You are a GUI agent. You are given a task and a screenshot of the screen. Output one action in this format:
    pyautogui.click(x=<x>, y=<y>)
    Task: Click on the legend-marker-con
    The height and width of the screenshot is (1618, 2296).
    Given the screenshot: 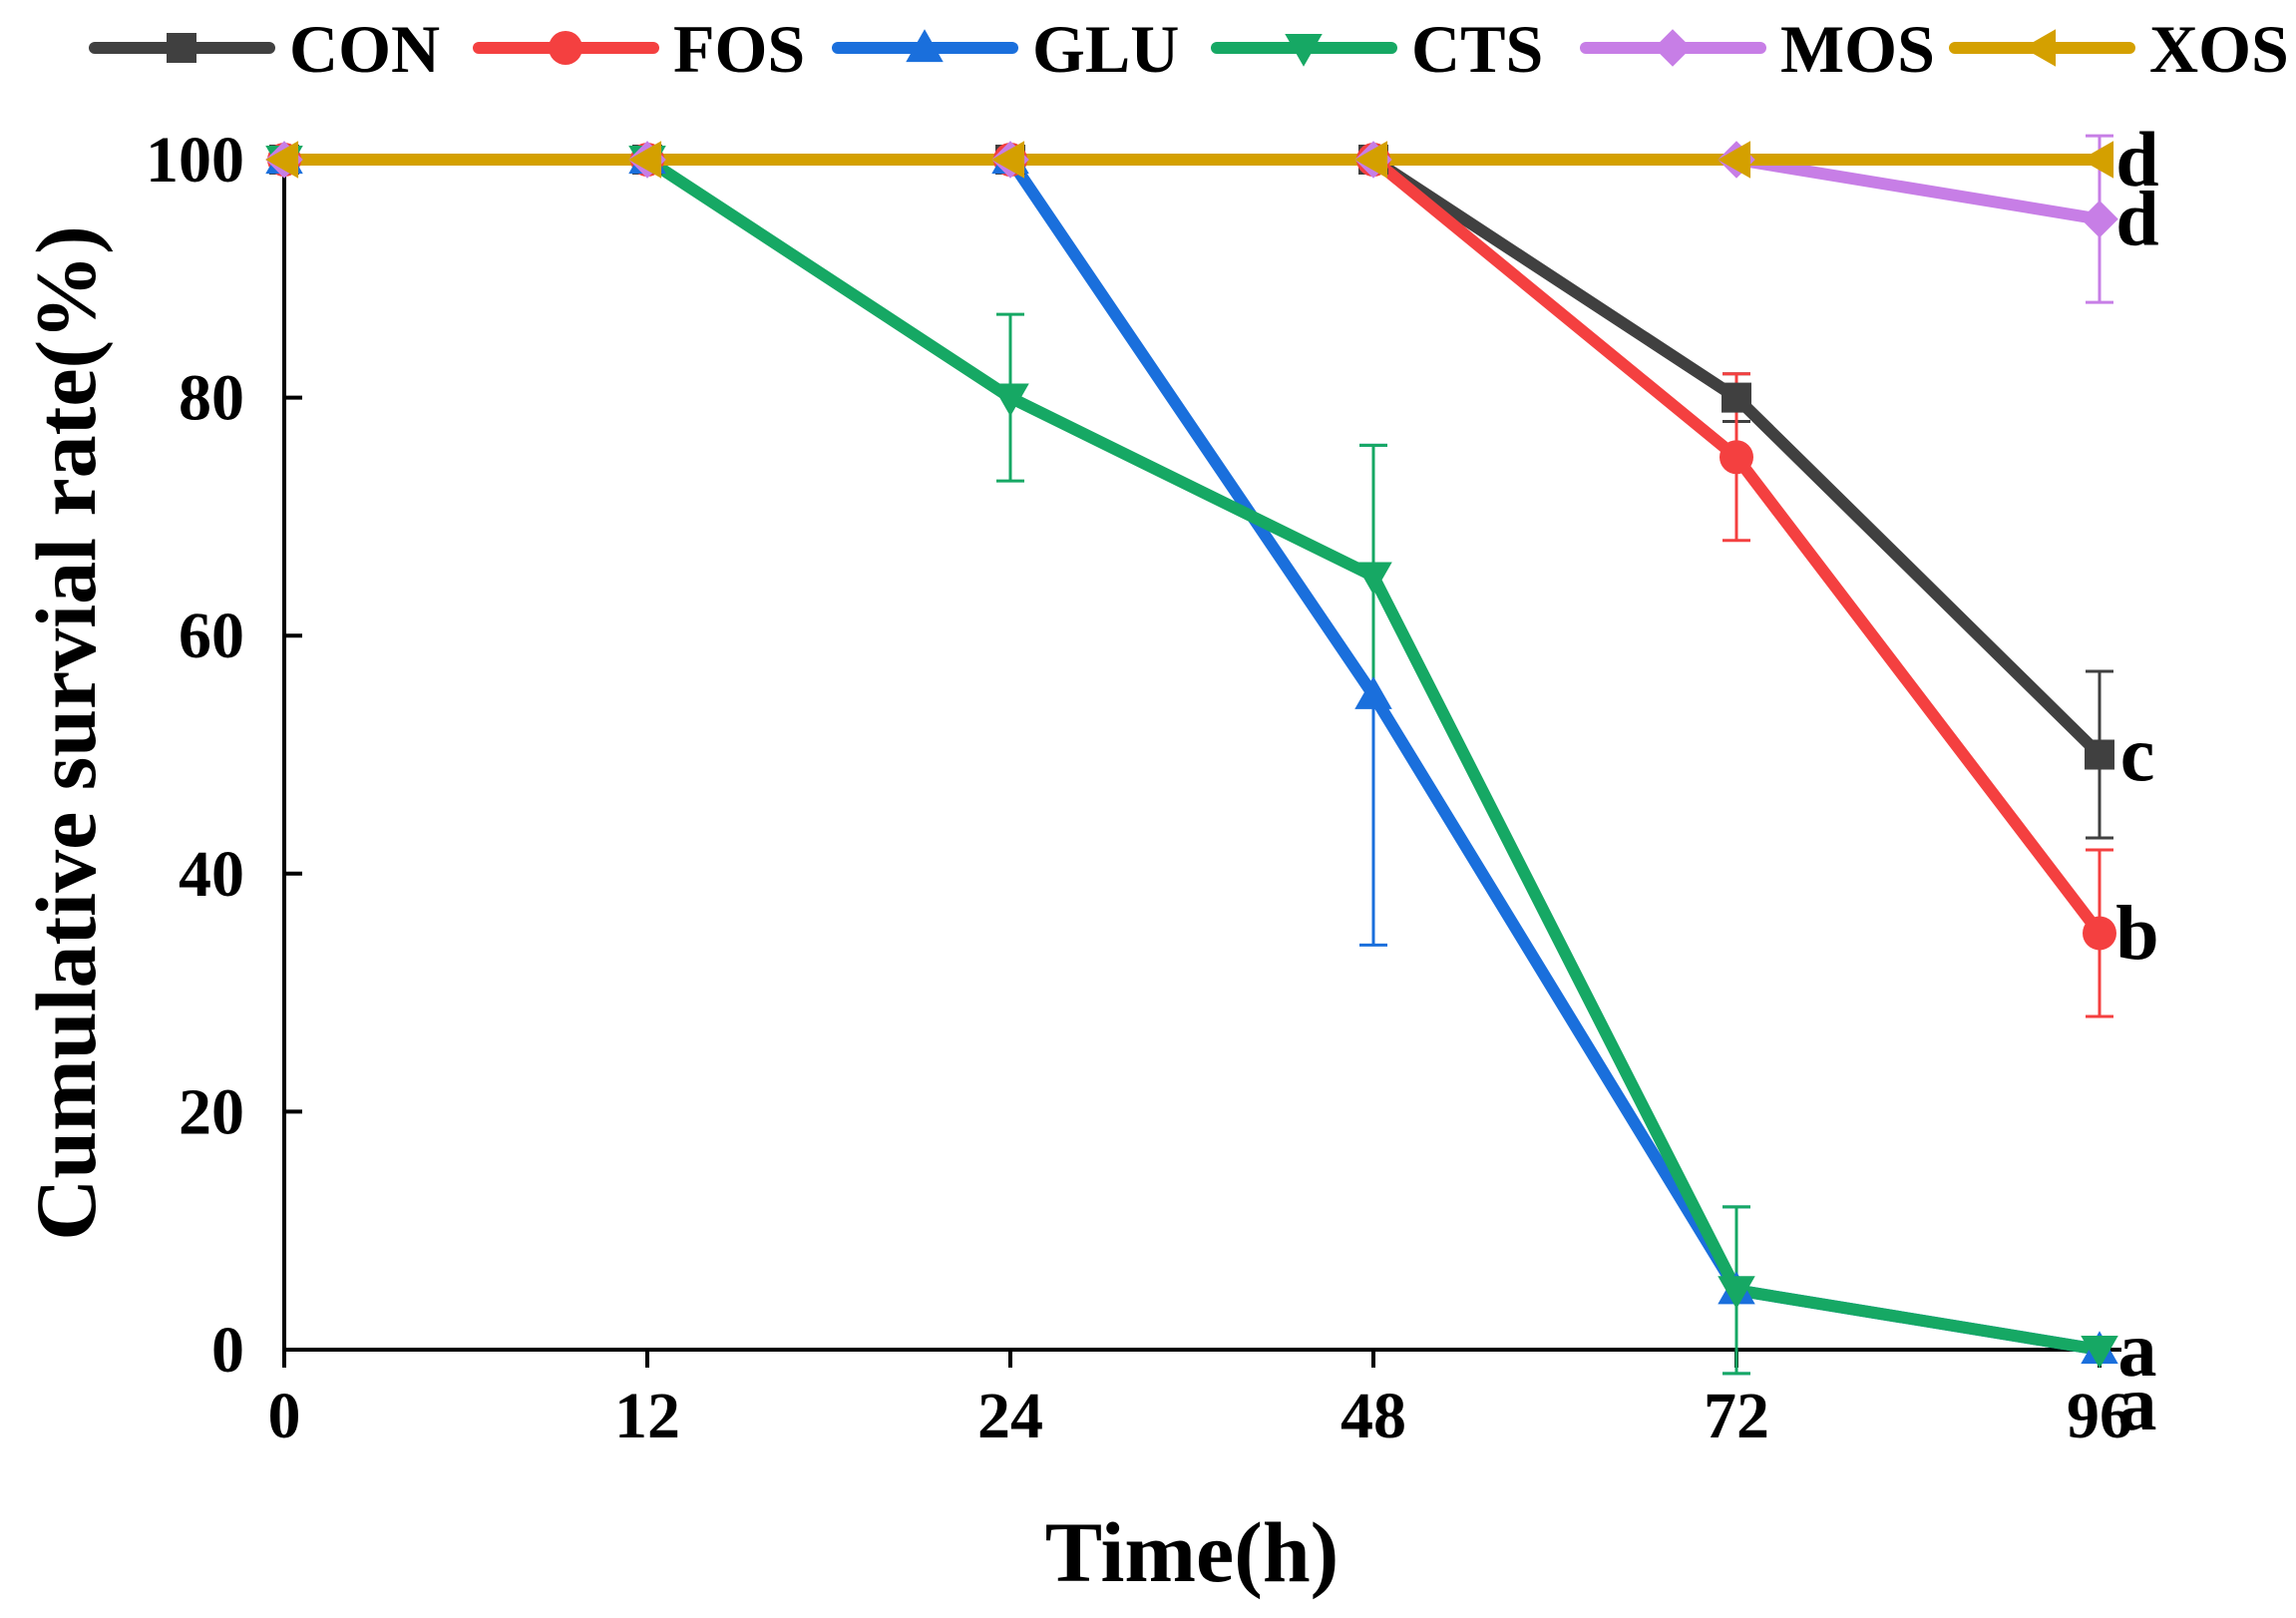 What is the action you would take?
    pyautogui.click(x=181, y=48)
    